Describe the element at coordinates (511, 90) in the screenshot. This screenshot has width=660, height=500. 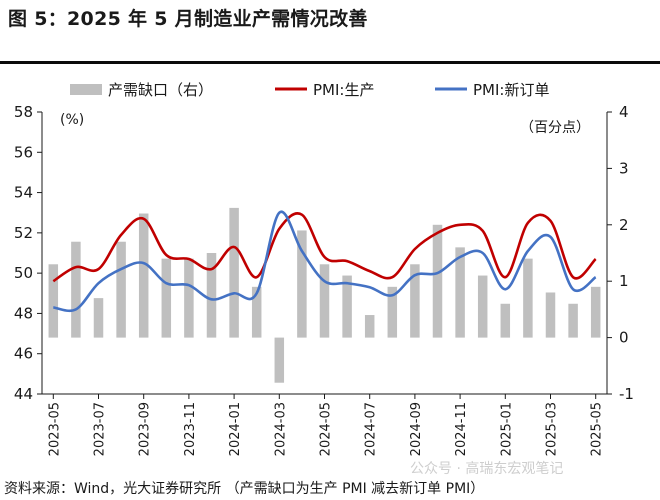
I see `legend-label-new-orders: PMI:新订单` at that location.